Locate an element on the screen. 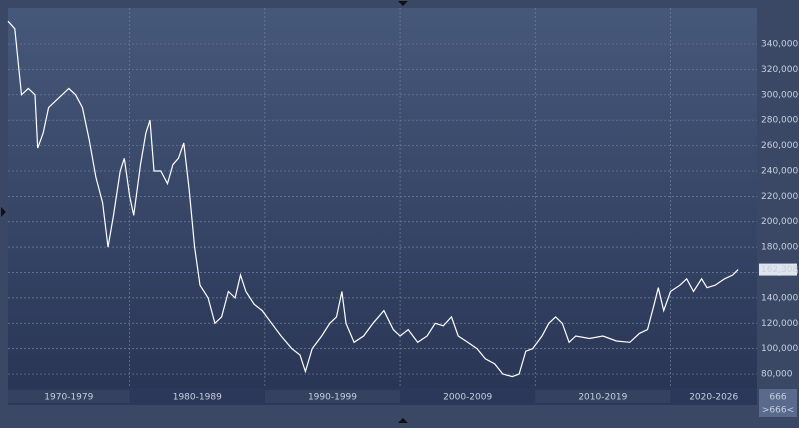 Image resolution: width=799 pixels, height=428 pixels. corner-box is located at coordinates (778, 403).